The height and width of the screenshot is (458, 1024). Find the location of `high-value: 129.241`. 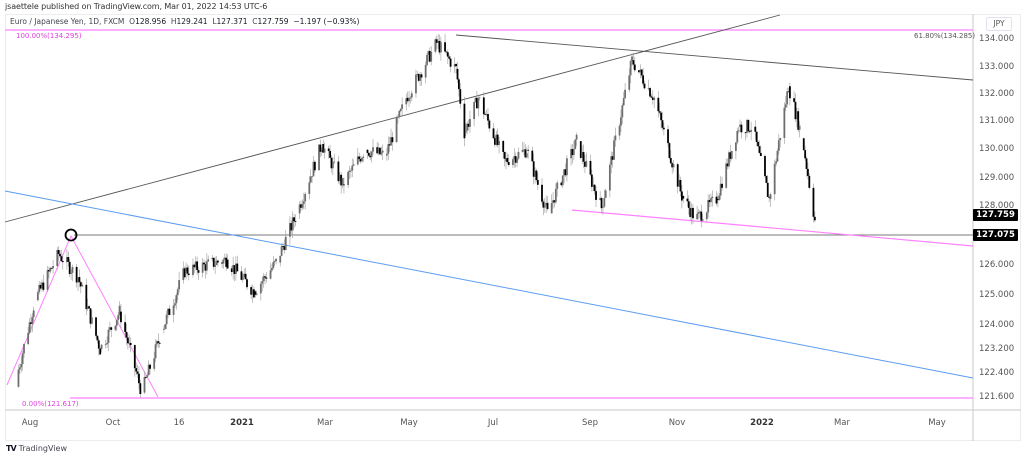

high-value: 129.241 is located at coordinates (192, 21).